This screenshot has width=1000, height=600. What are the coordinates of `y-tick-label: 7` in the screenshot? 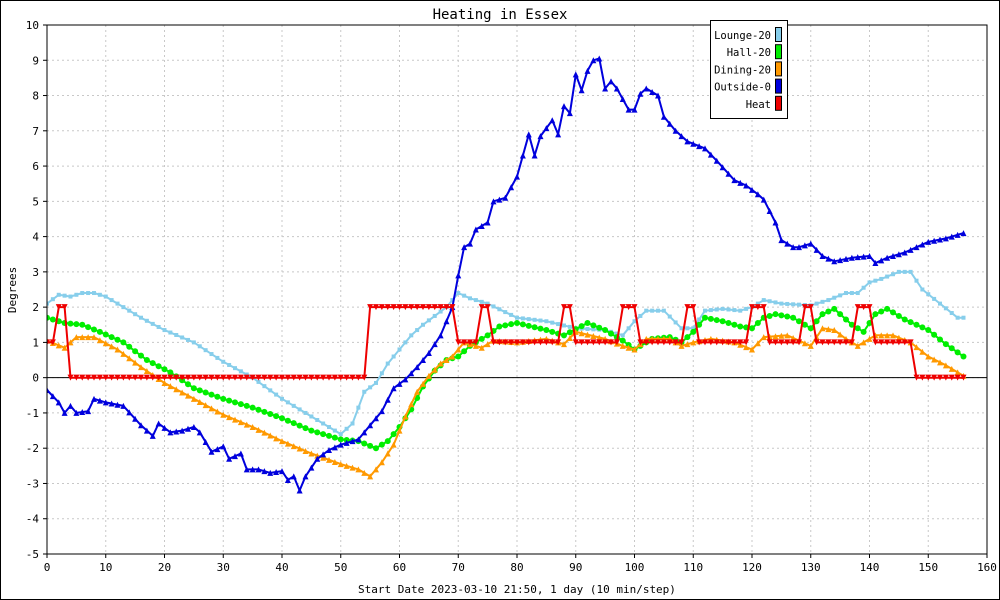 It's located at (35, 131).